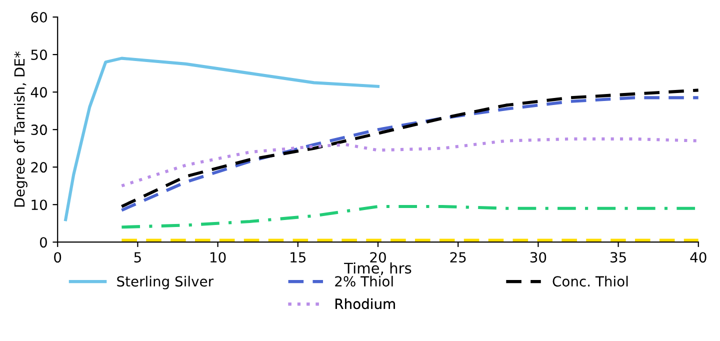 This screenshot has height=341, width=720. What do you see at coordinates (39, 167) in the screenshot?
I see `y-tick-label: 20` at bounding box center [39, 167].